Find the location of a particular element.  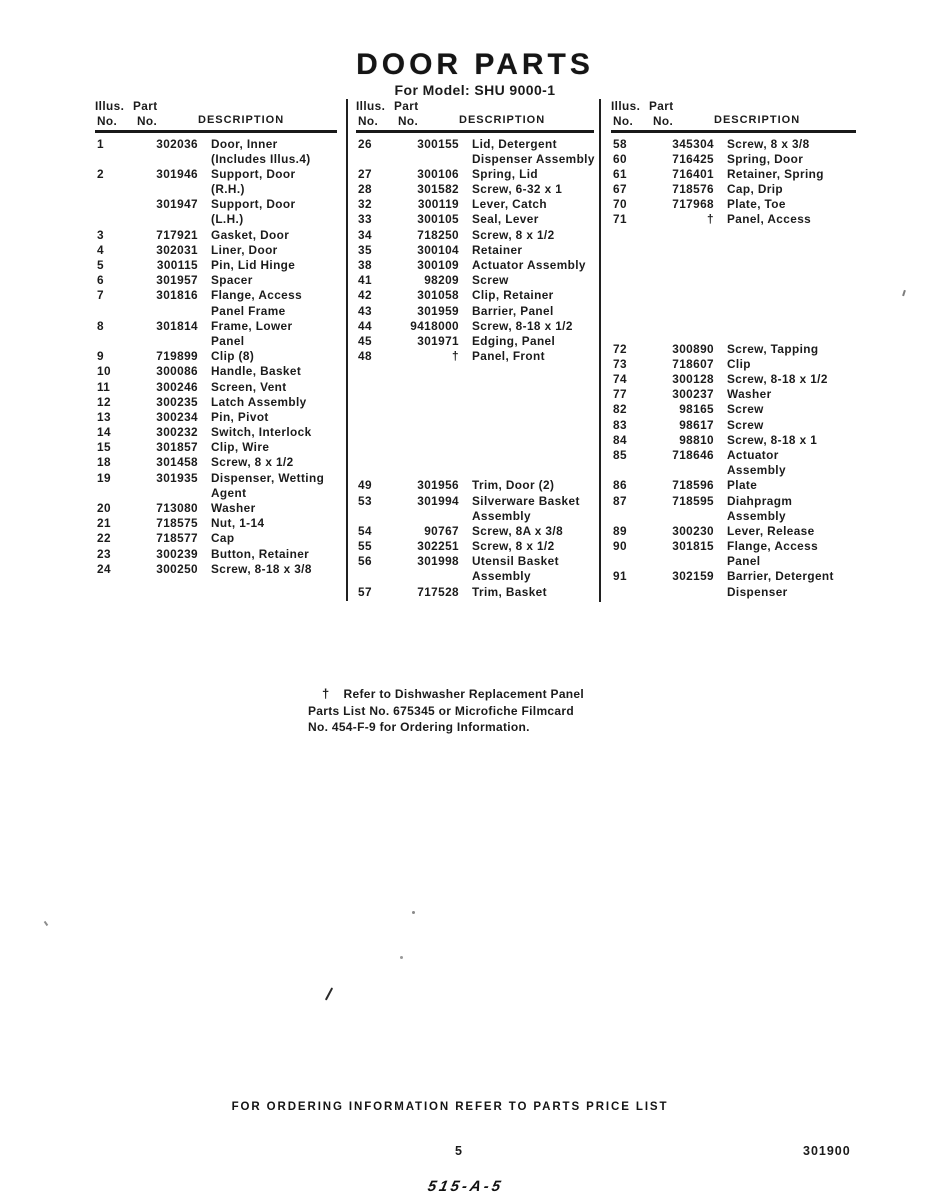

part-description: Barrier, Detergent is located at coordinates (780, 576).